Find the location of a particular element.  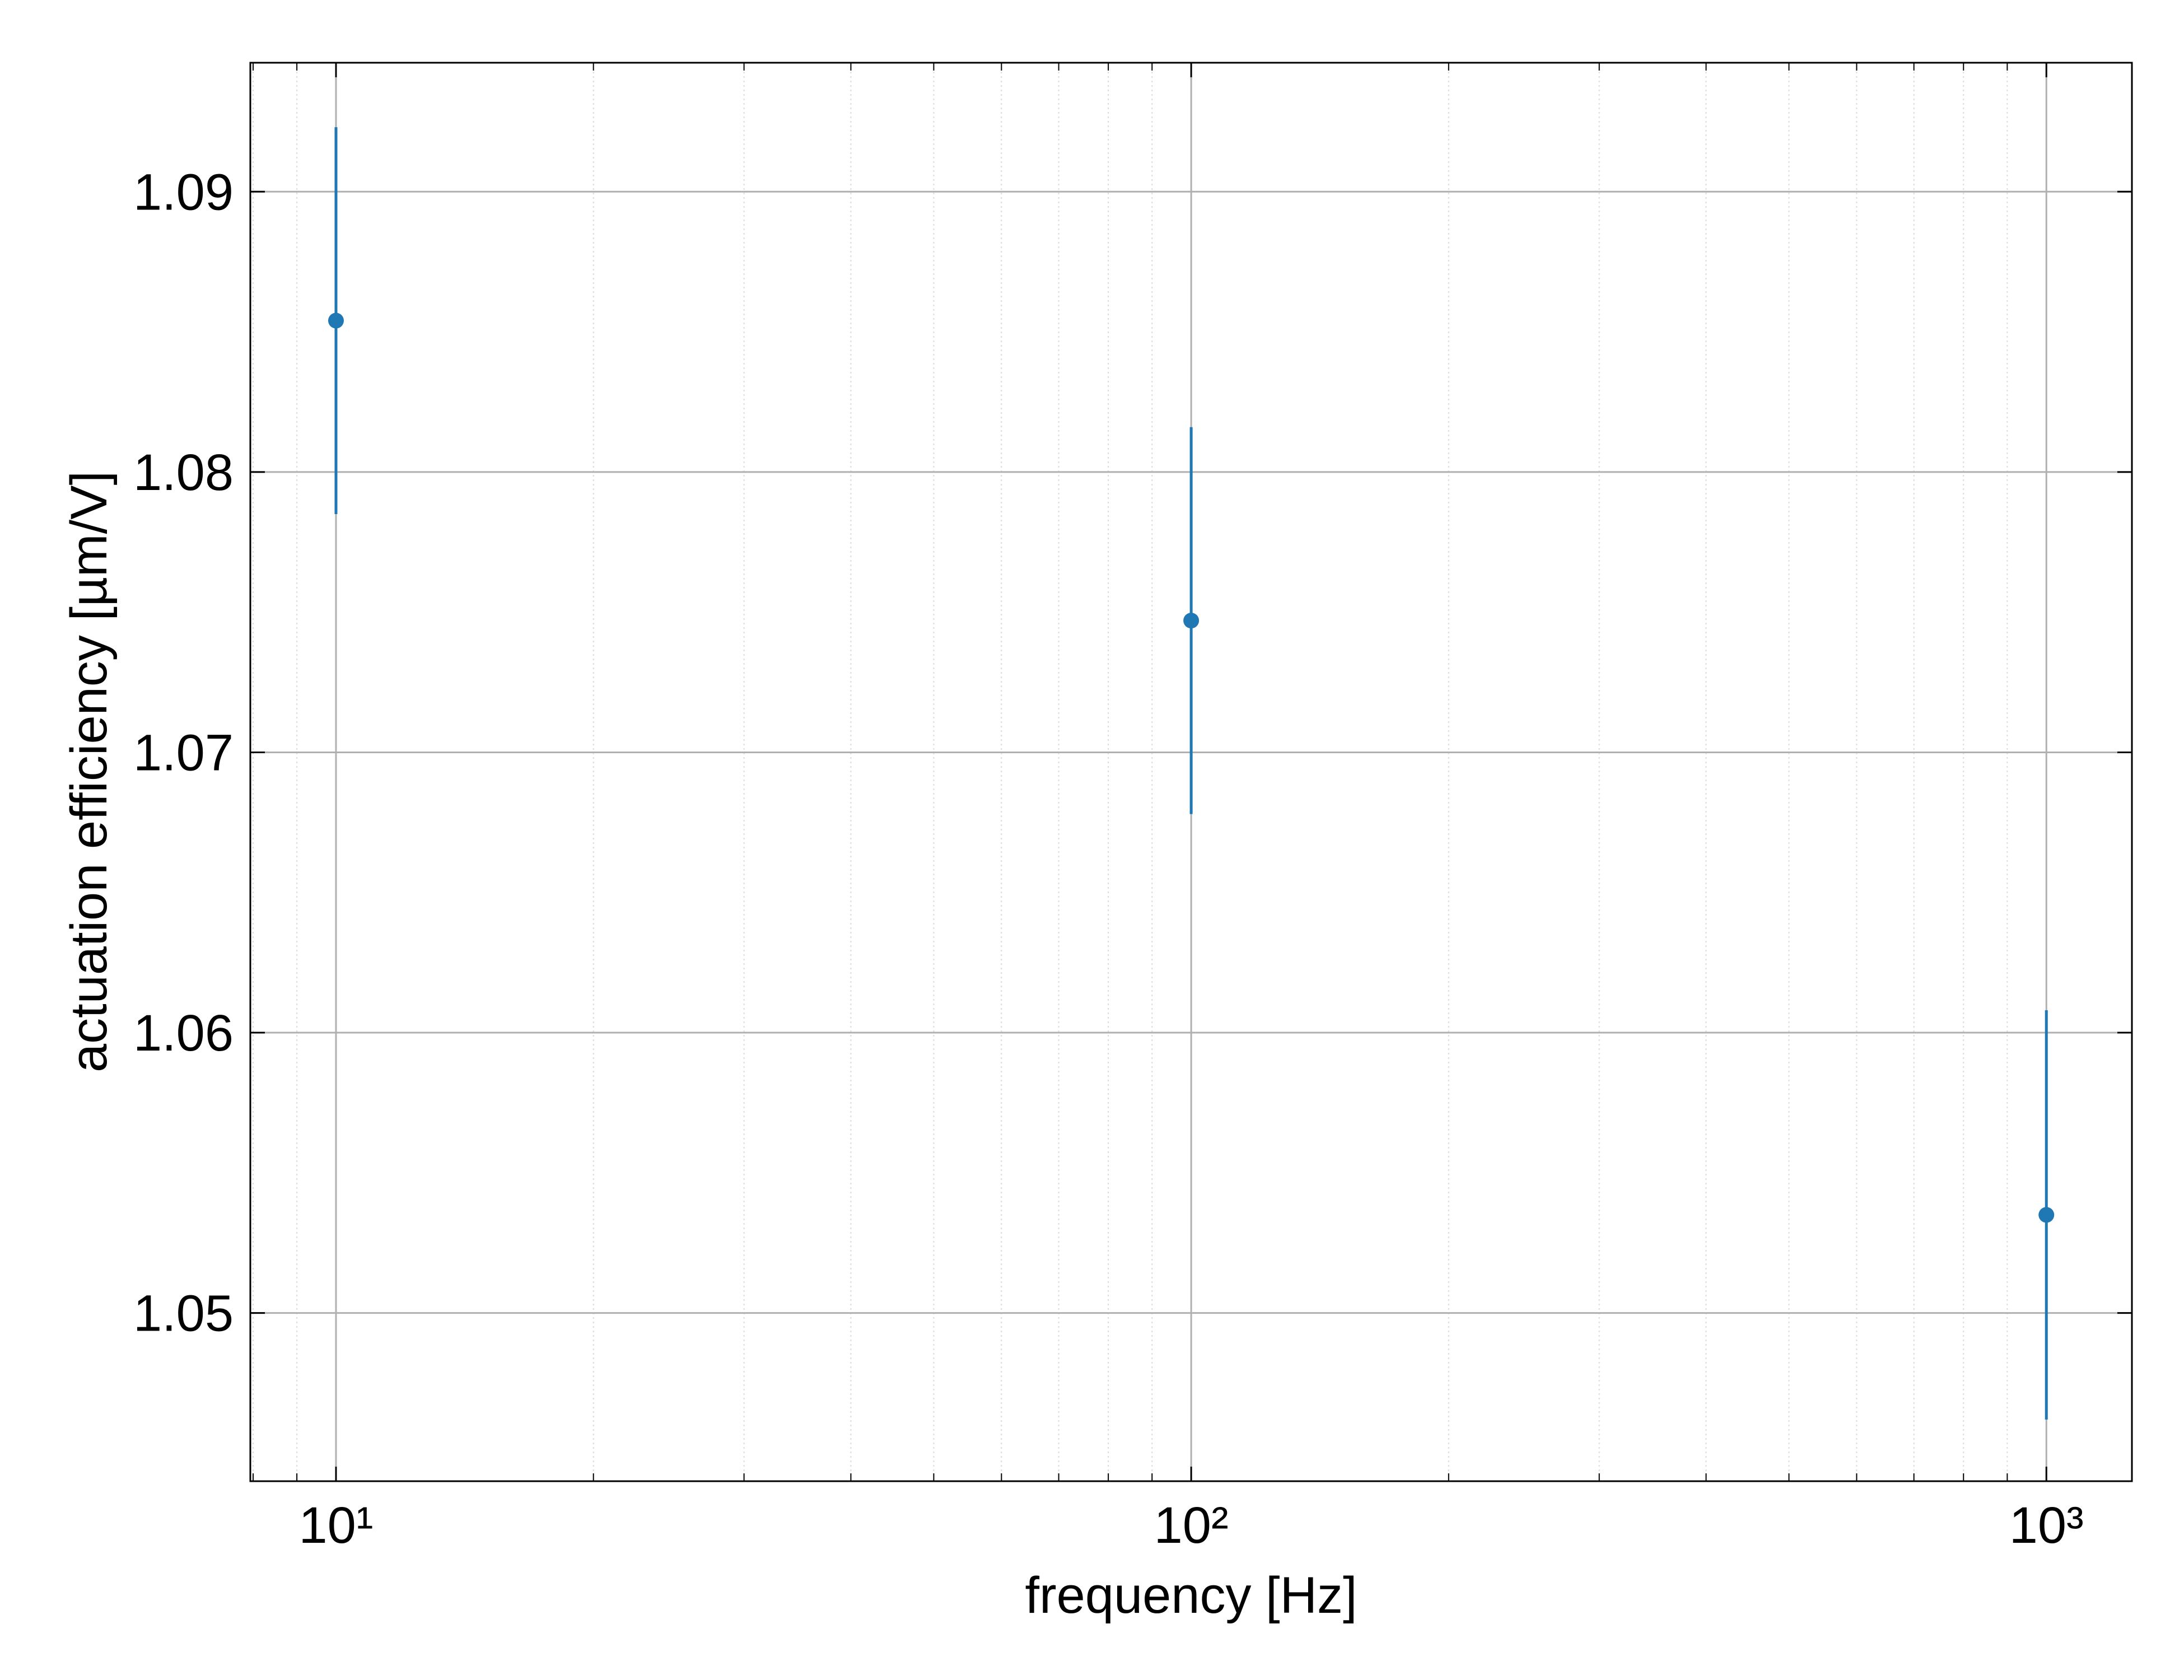

y-axis-label: actuation efficiency [µm/V] is located at coordinates (89, 772).